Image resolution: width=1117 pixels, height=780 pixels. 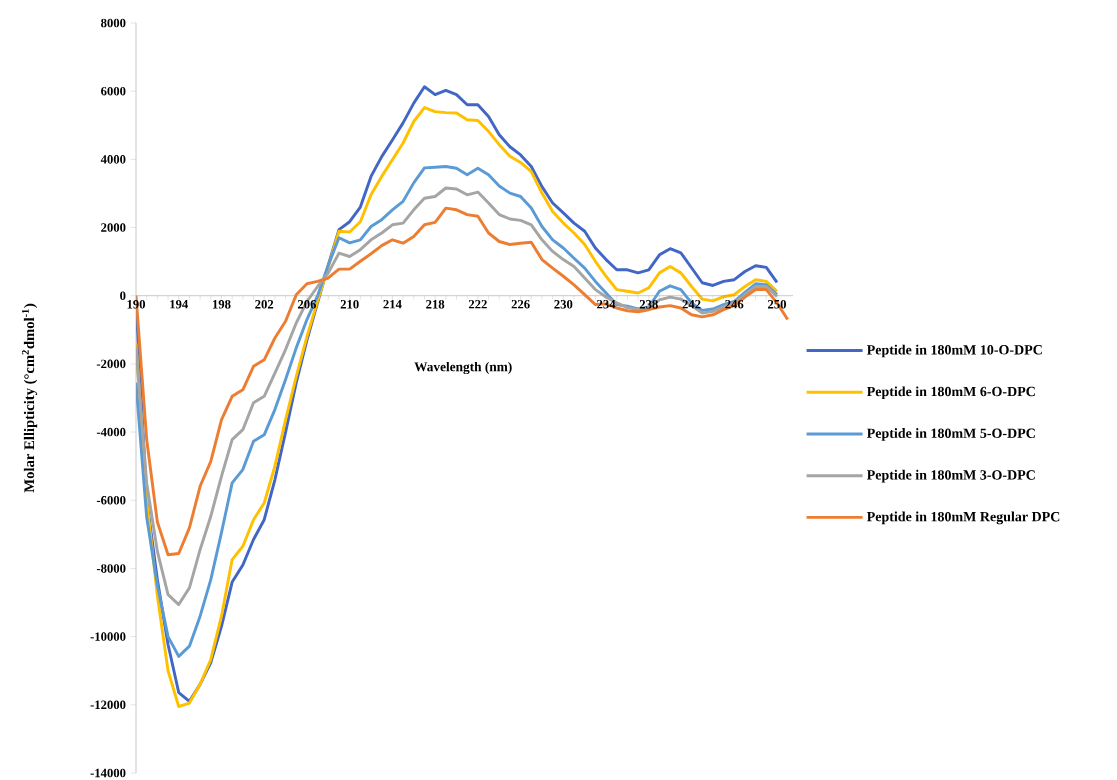 I want to click on x-tick-label: 230, so click(x=563, y=304).